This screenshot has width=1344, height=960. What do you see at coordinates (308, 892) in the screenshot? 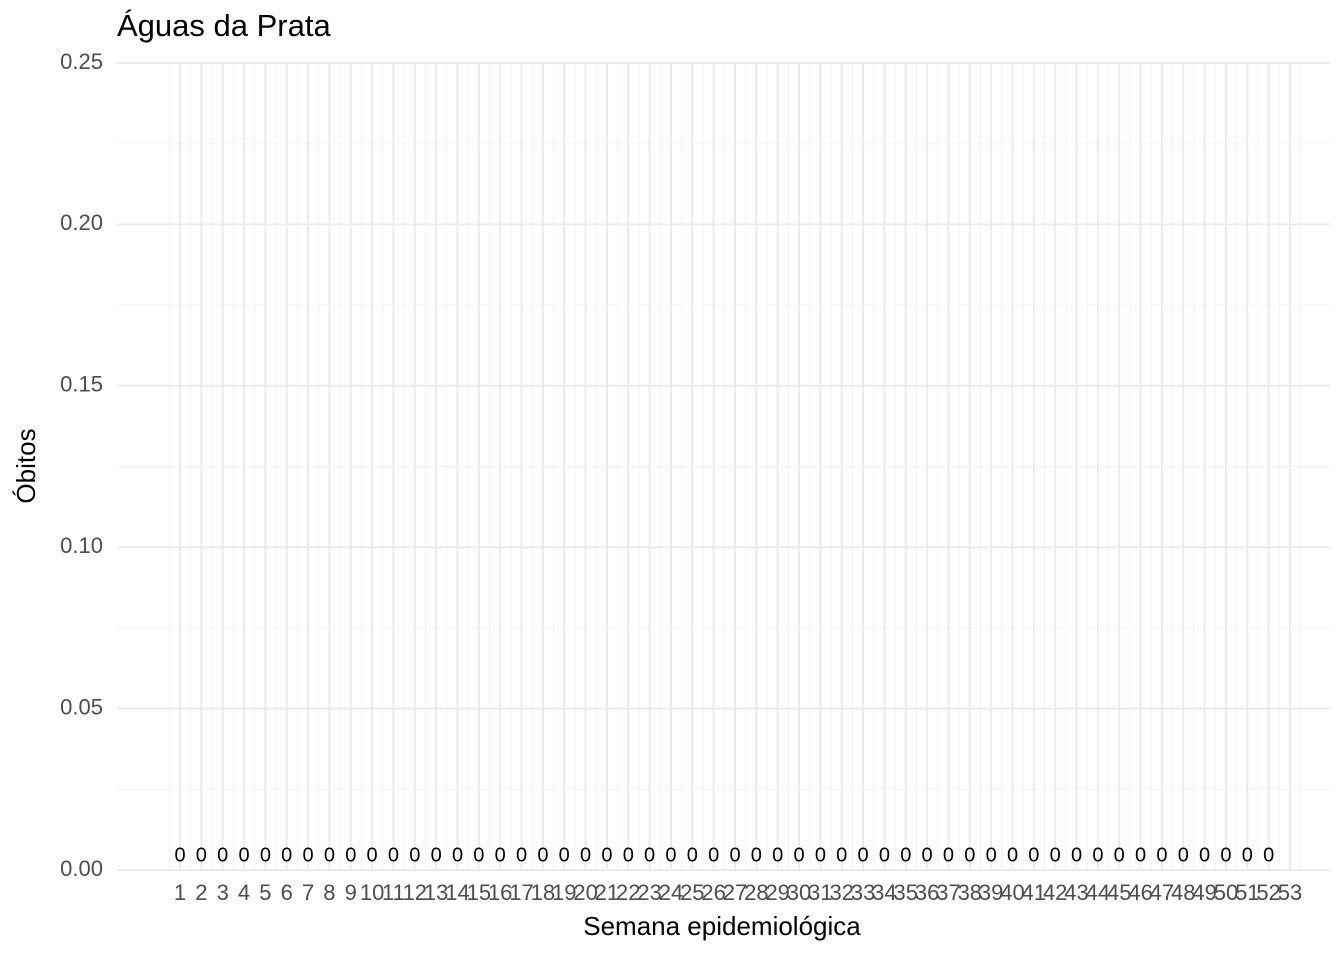
I see `x-tick-label: 7` at bounding box center [308, 892].